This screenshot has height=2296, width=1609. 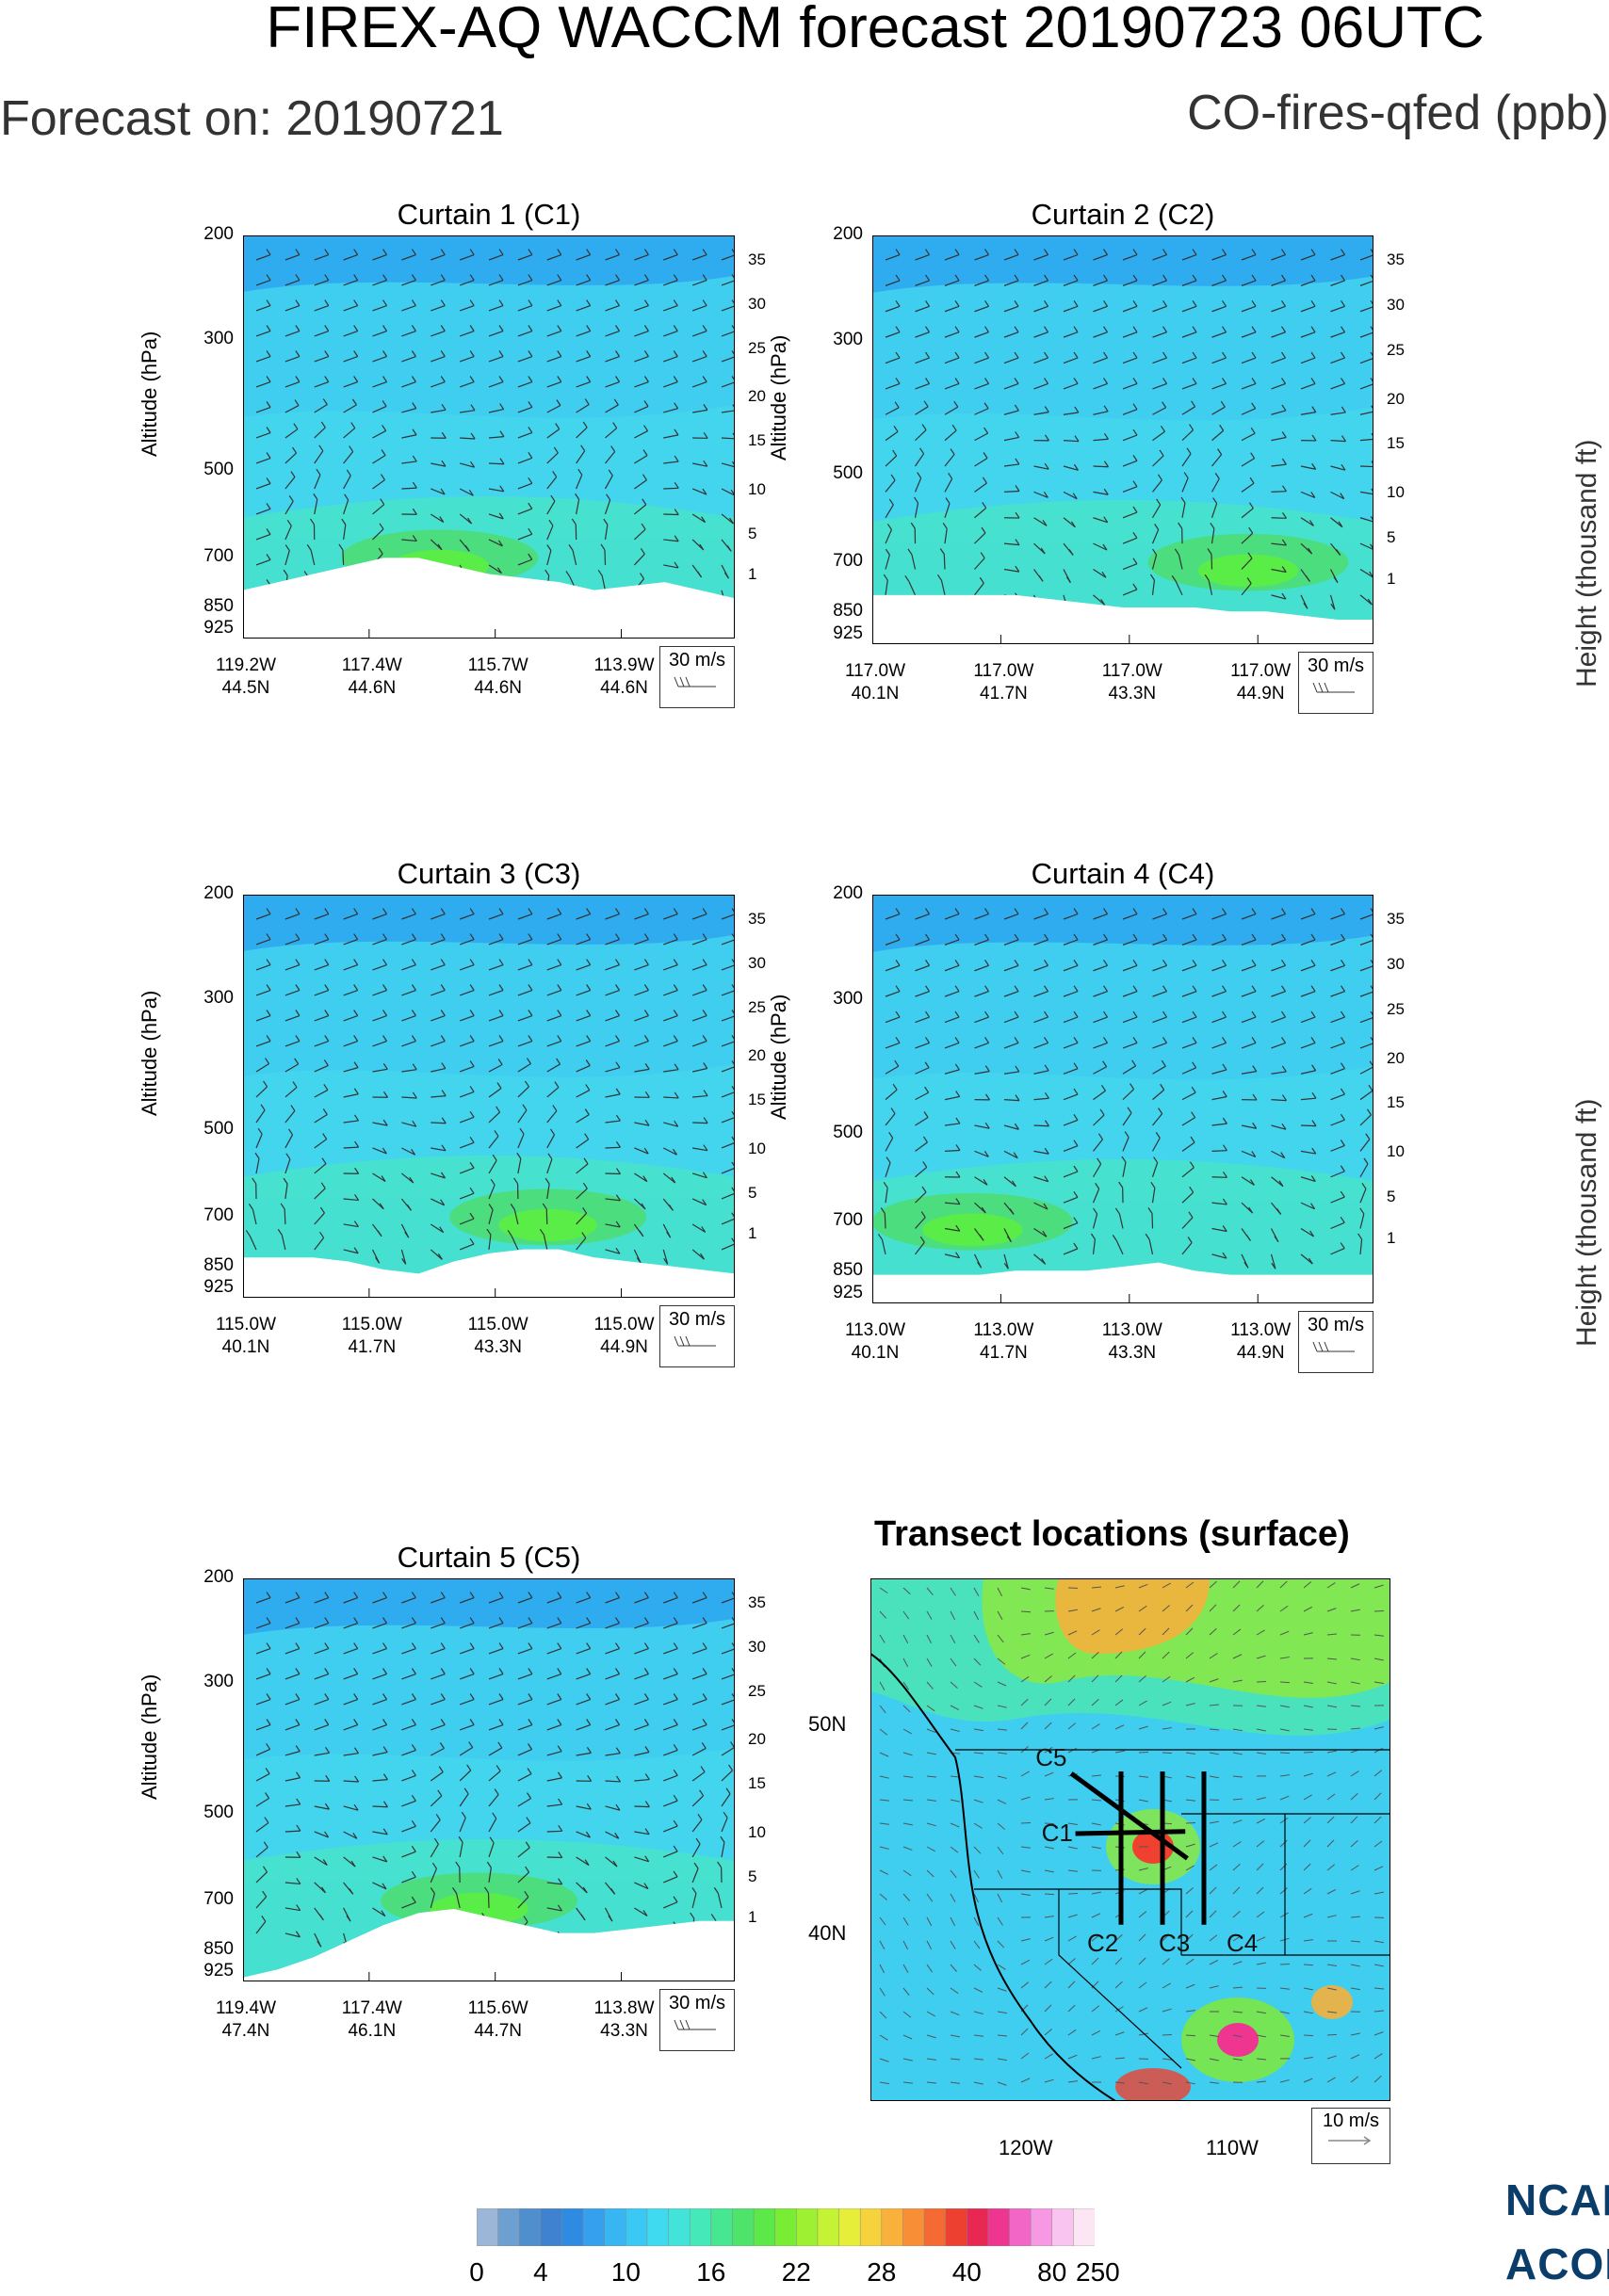 I want to click on c5-reference-barb-icon, so click(x=695, y=2024).